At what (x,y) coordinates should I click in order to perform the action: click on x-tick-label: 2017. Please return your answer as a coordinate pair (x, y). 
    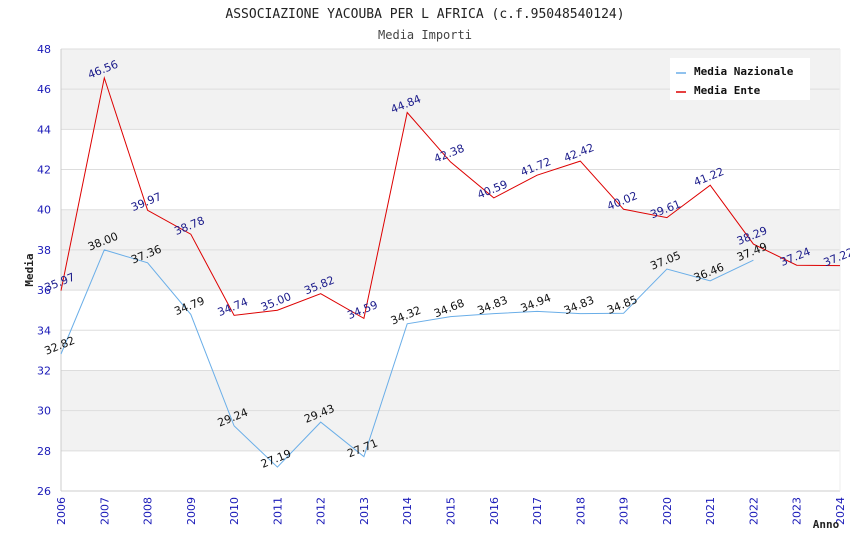
    Looking at the image, I should click on (537, 511).